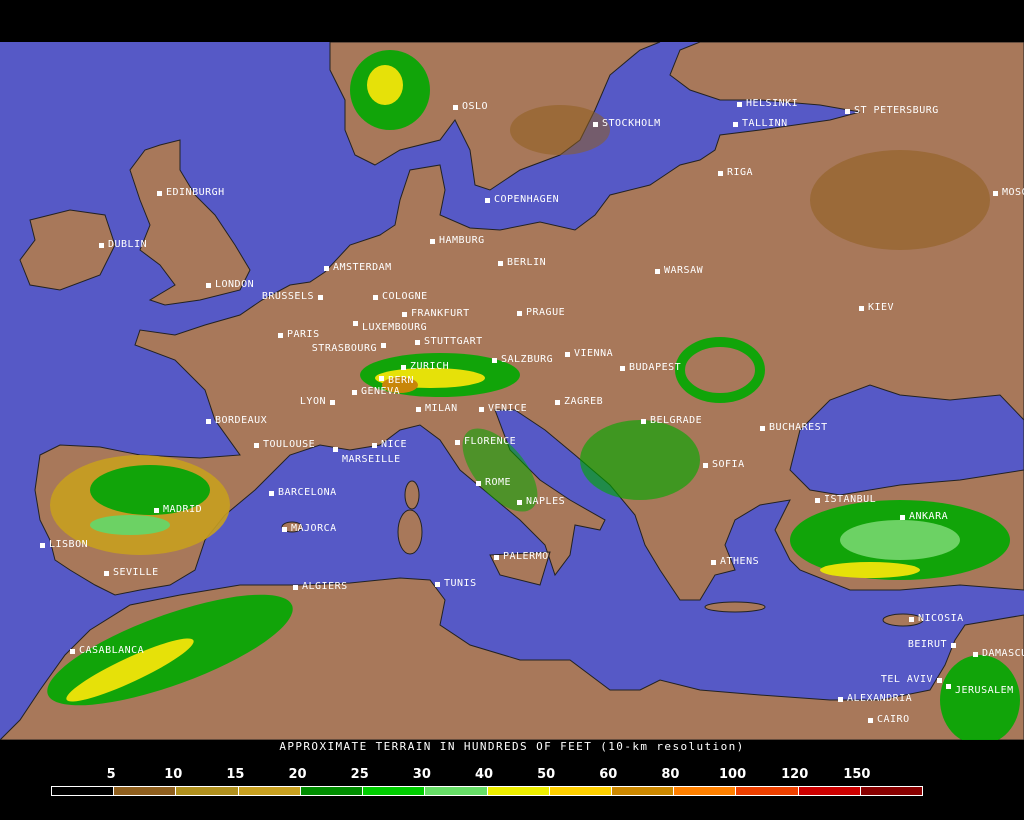 The image size is (1024, 820). What do you see at coordinates (344, 348) in the screenshot?
I see `city-label: STRASBOURG` at bounding box center [344, 348].